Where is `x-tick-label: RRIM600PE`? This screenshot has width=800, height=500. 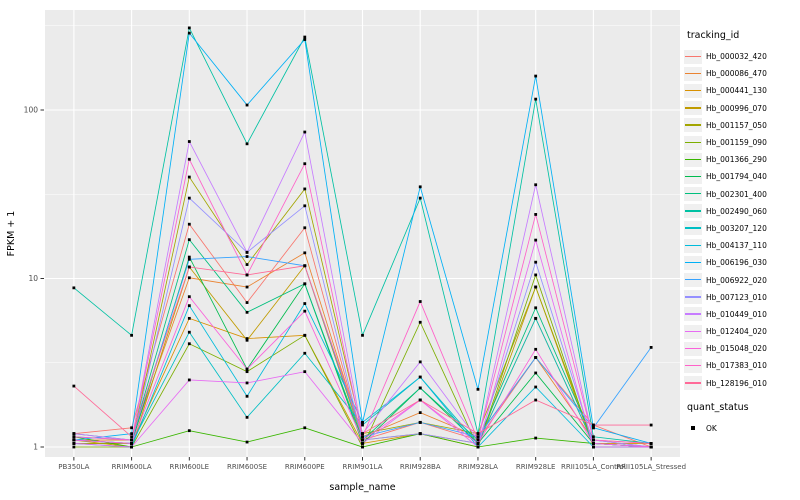 x-tick-label: RRIM600PE is located at coordinates (305, 467).